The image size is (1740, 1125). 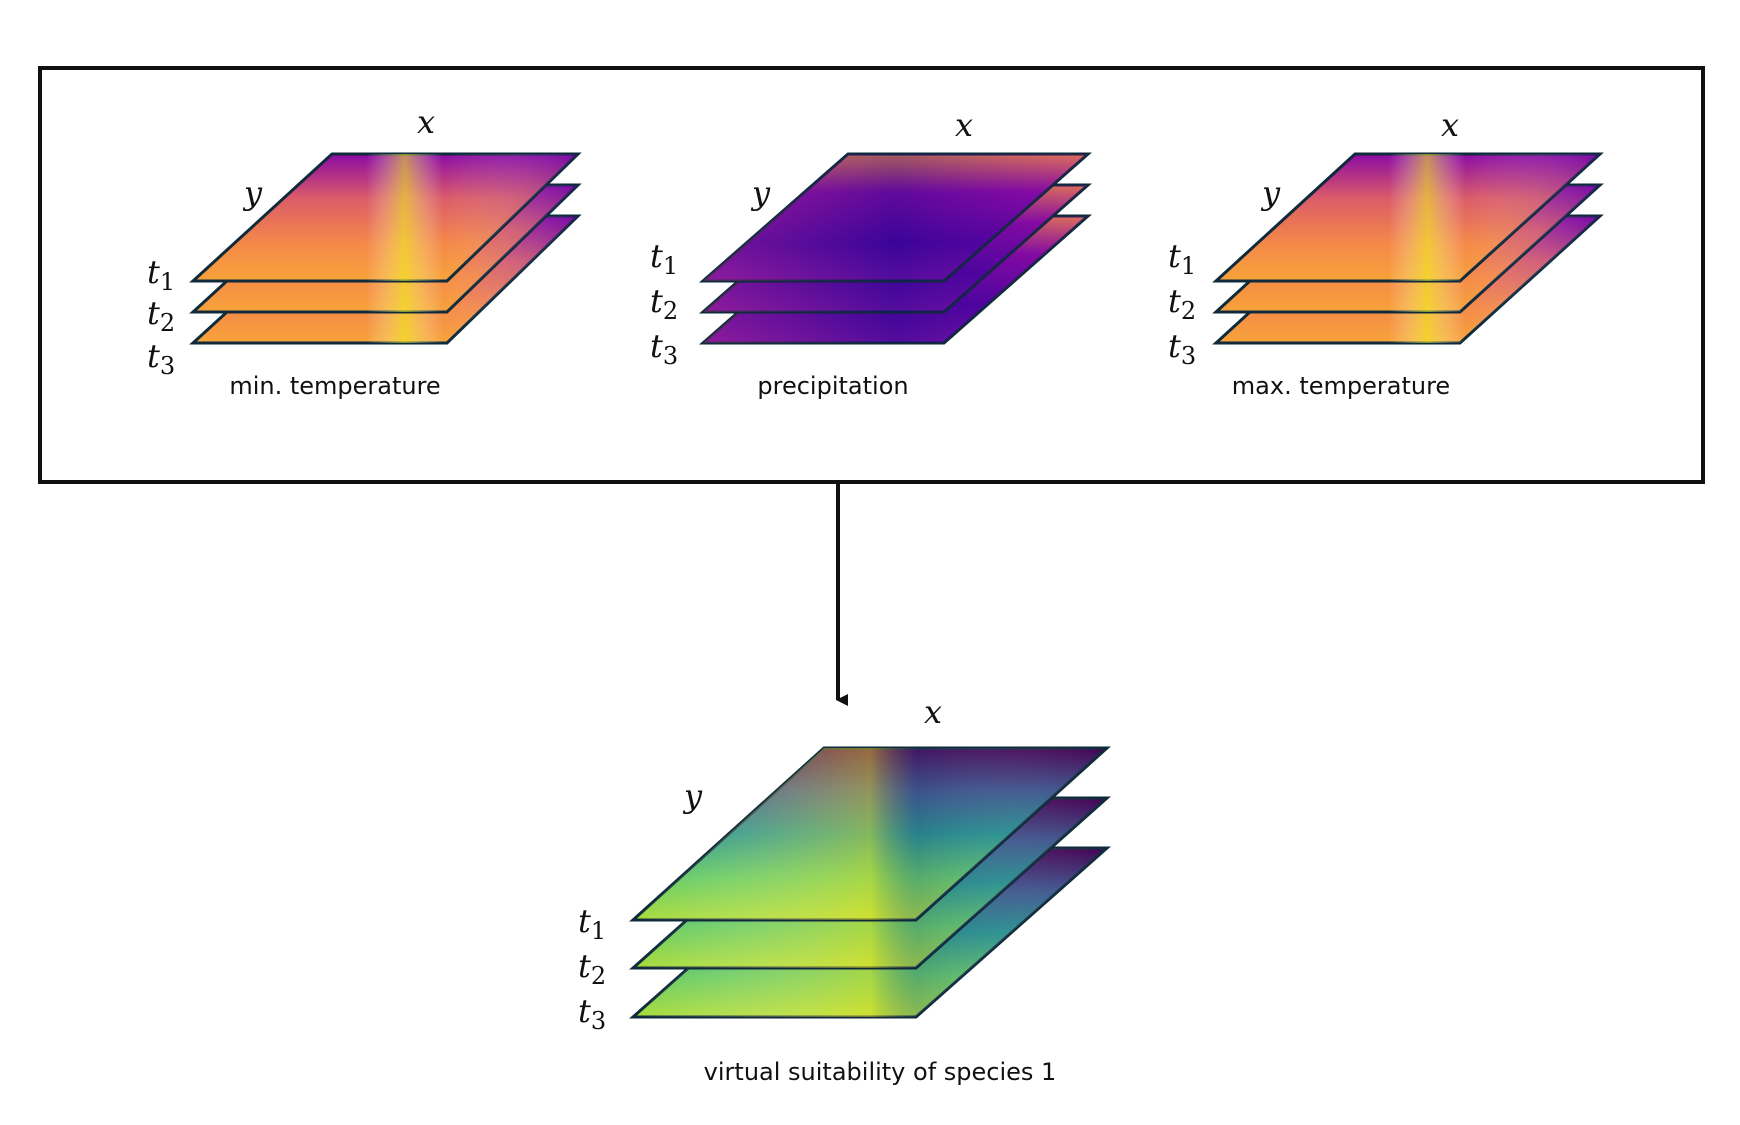 What do you see at coordinates (364, 251) in the screenshot?
I see `min-temperature-stack: x y t1 t2 t3 min. temperature` at bounding box center [364, 251].